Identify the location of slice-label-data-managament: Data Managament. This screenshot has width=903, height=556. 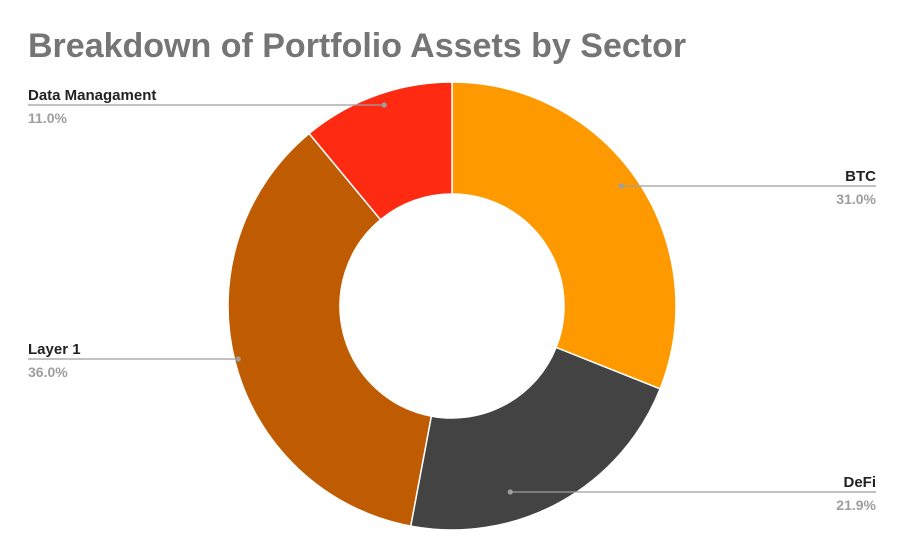
(92, 95).